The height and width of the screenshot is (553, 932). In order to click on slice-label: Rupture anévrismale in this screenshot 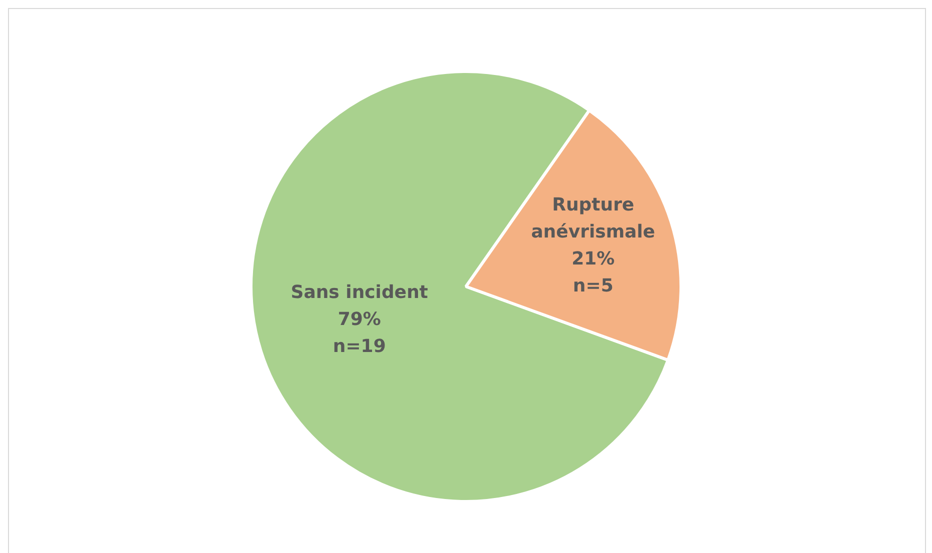, I will do `click(593, 218)`.